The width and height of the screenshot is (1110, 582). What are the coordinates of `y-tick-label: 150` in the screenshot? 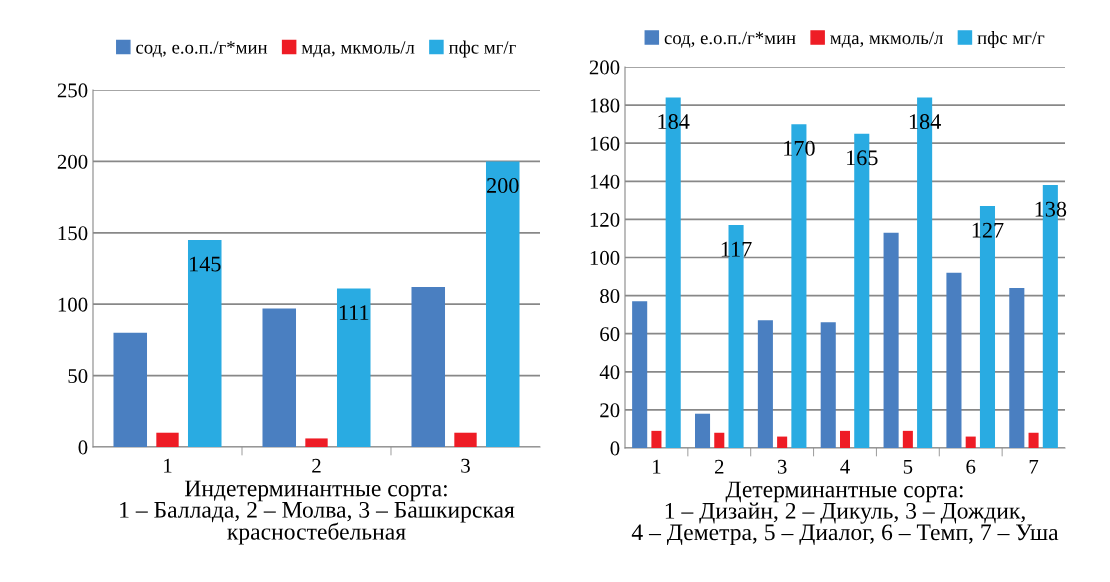 It's located at (73, 233).